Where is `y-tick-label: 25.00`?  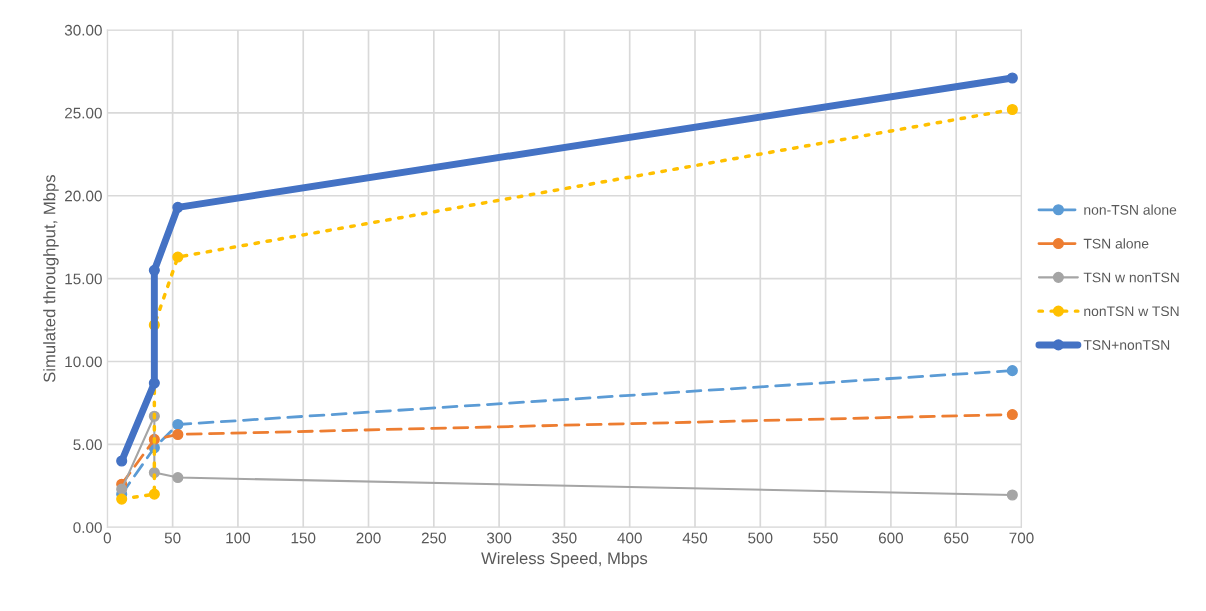
y-tick-label: 25.00 is located at coordinates (83, 113).